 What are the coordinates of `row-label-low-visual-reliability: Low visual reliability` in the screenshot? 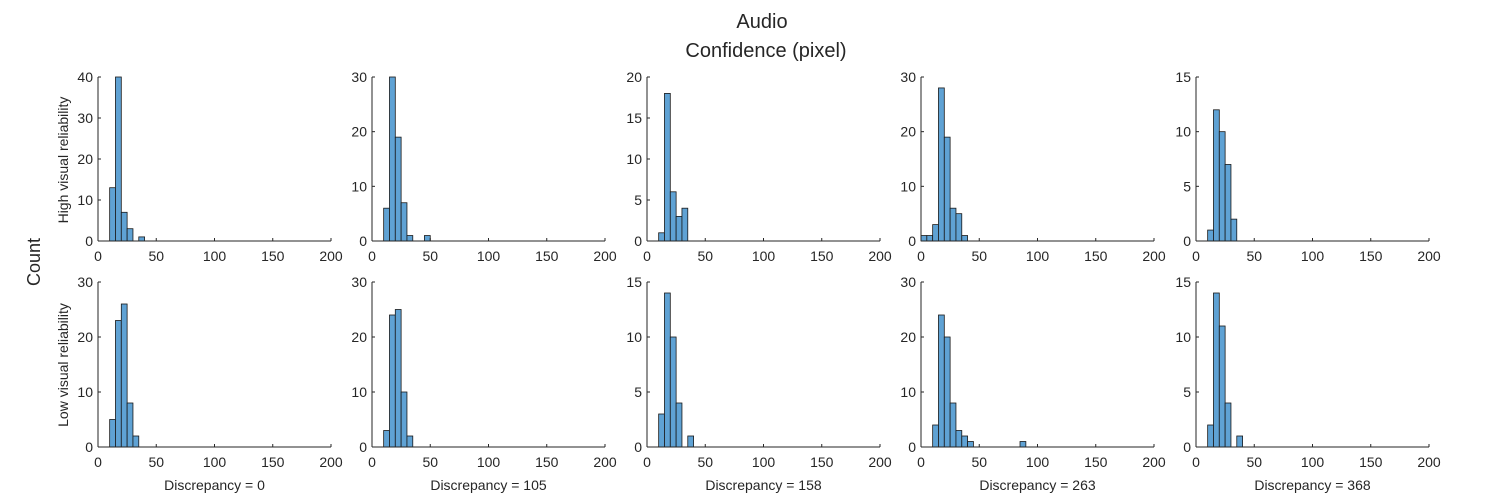 It's located at (63, 365).